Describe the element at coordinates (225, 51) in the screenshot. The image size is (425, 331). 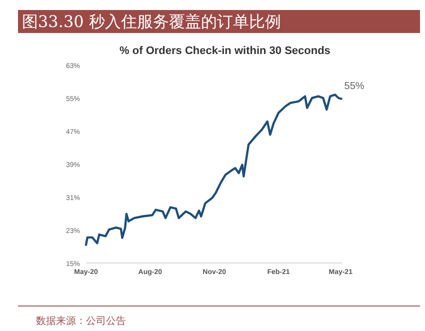
I see `chart-subtitle: % of Orders Check-in within 30 Seconds` at that location.